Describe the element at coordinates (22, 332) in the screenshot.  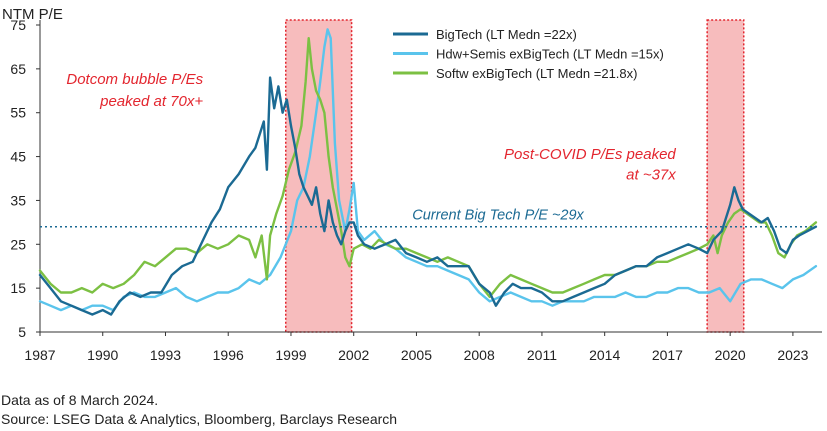
I see `y-tick-label: 5` at that location.